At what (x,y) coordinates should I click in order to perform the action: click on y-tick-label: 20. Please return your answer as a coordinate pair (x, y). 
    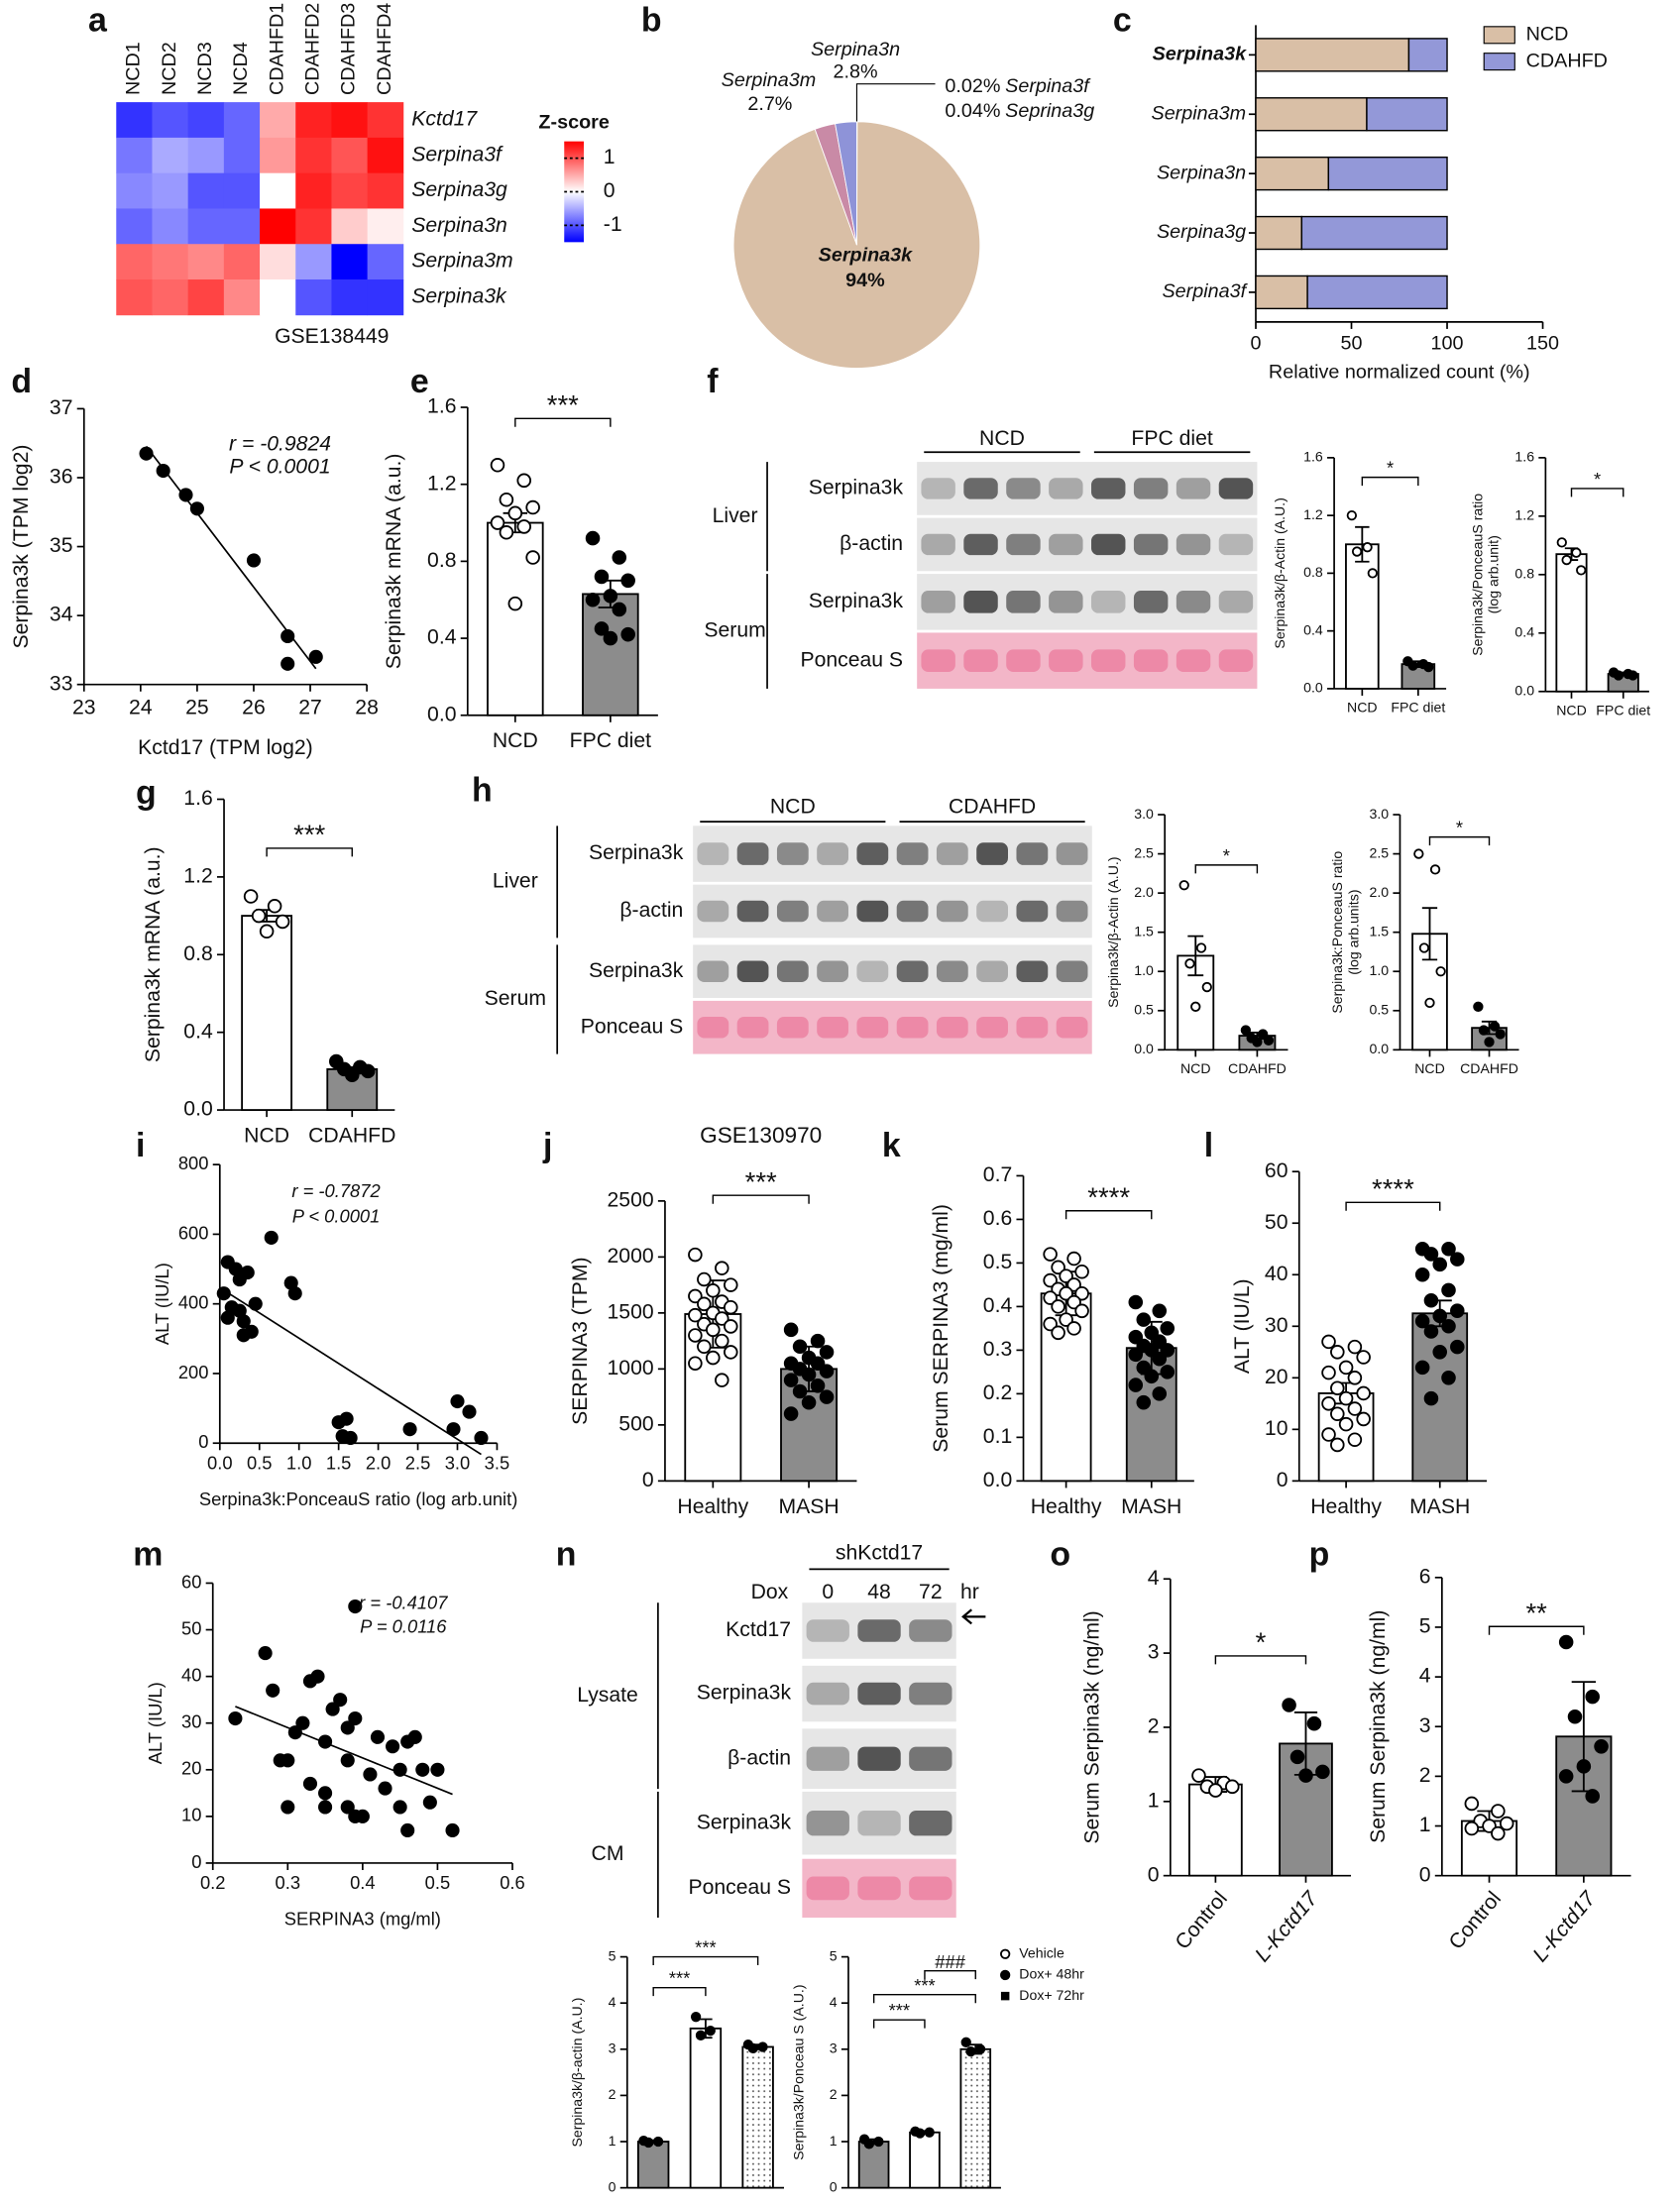
    Looking at the image, I should click on (1276, 1377).